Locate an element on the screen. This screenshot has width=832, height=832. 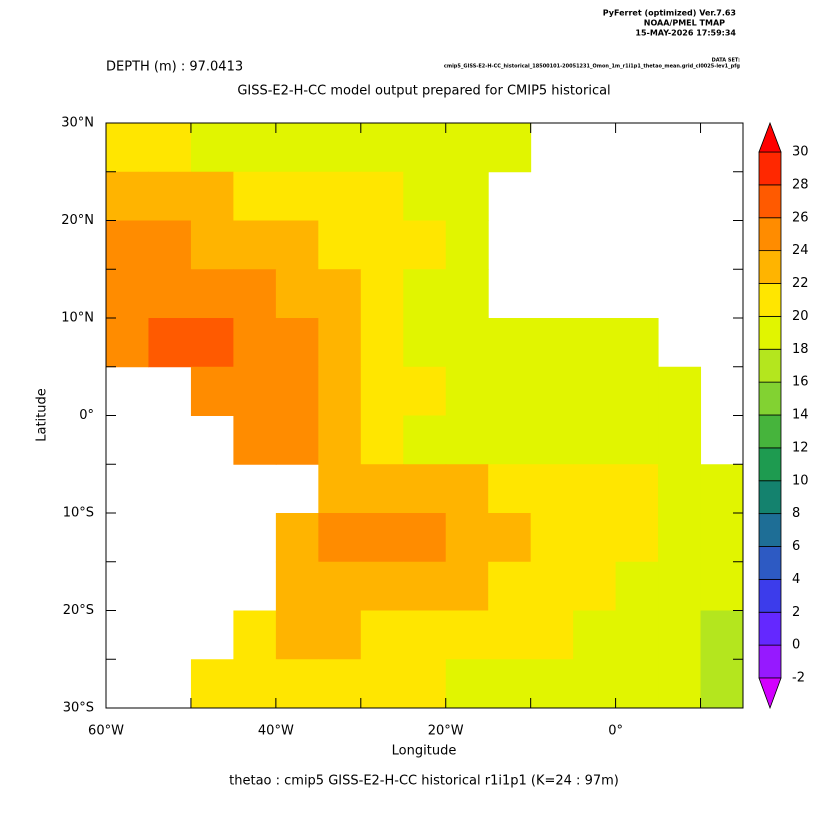
x-tick-label: 40°W is located at coordinates (276, 731).